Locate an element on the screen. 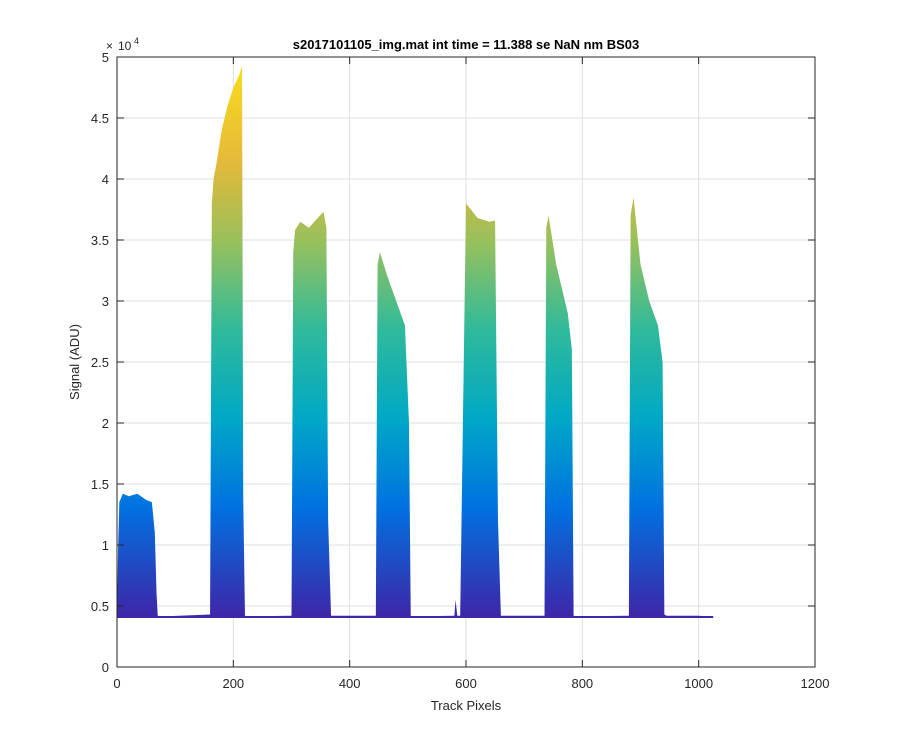 Image resolution: width=900 pixels, height=750 pixels. y-tick-label: 3.5 is located at coordinates (100, 240).